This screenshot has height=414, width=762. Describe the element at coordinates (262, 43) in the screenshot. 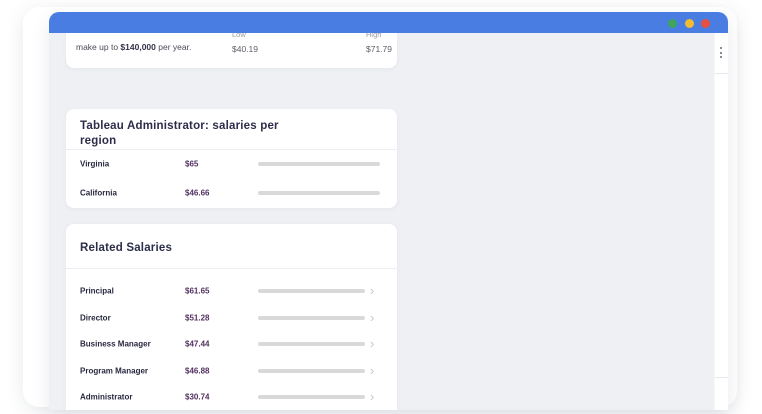

I see `low-salary-stat: Low $40.19` at that location.